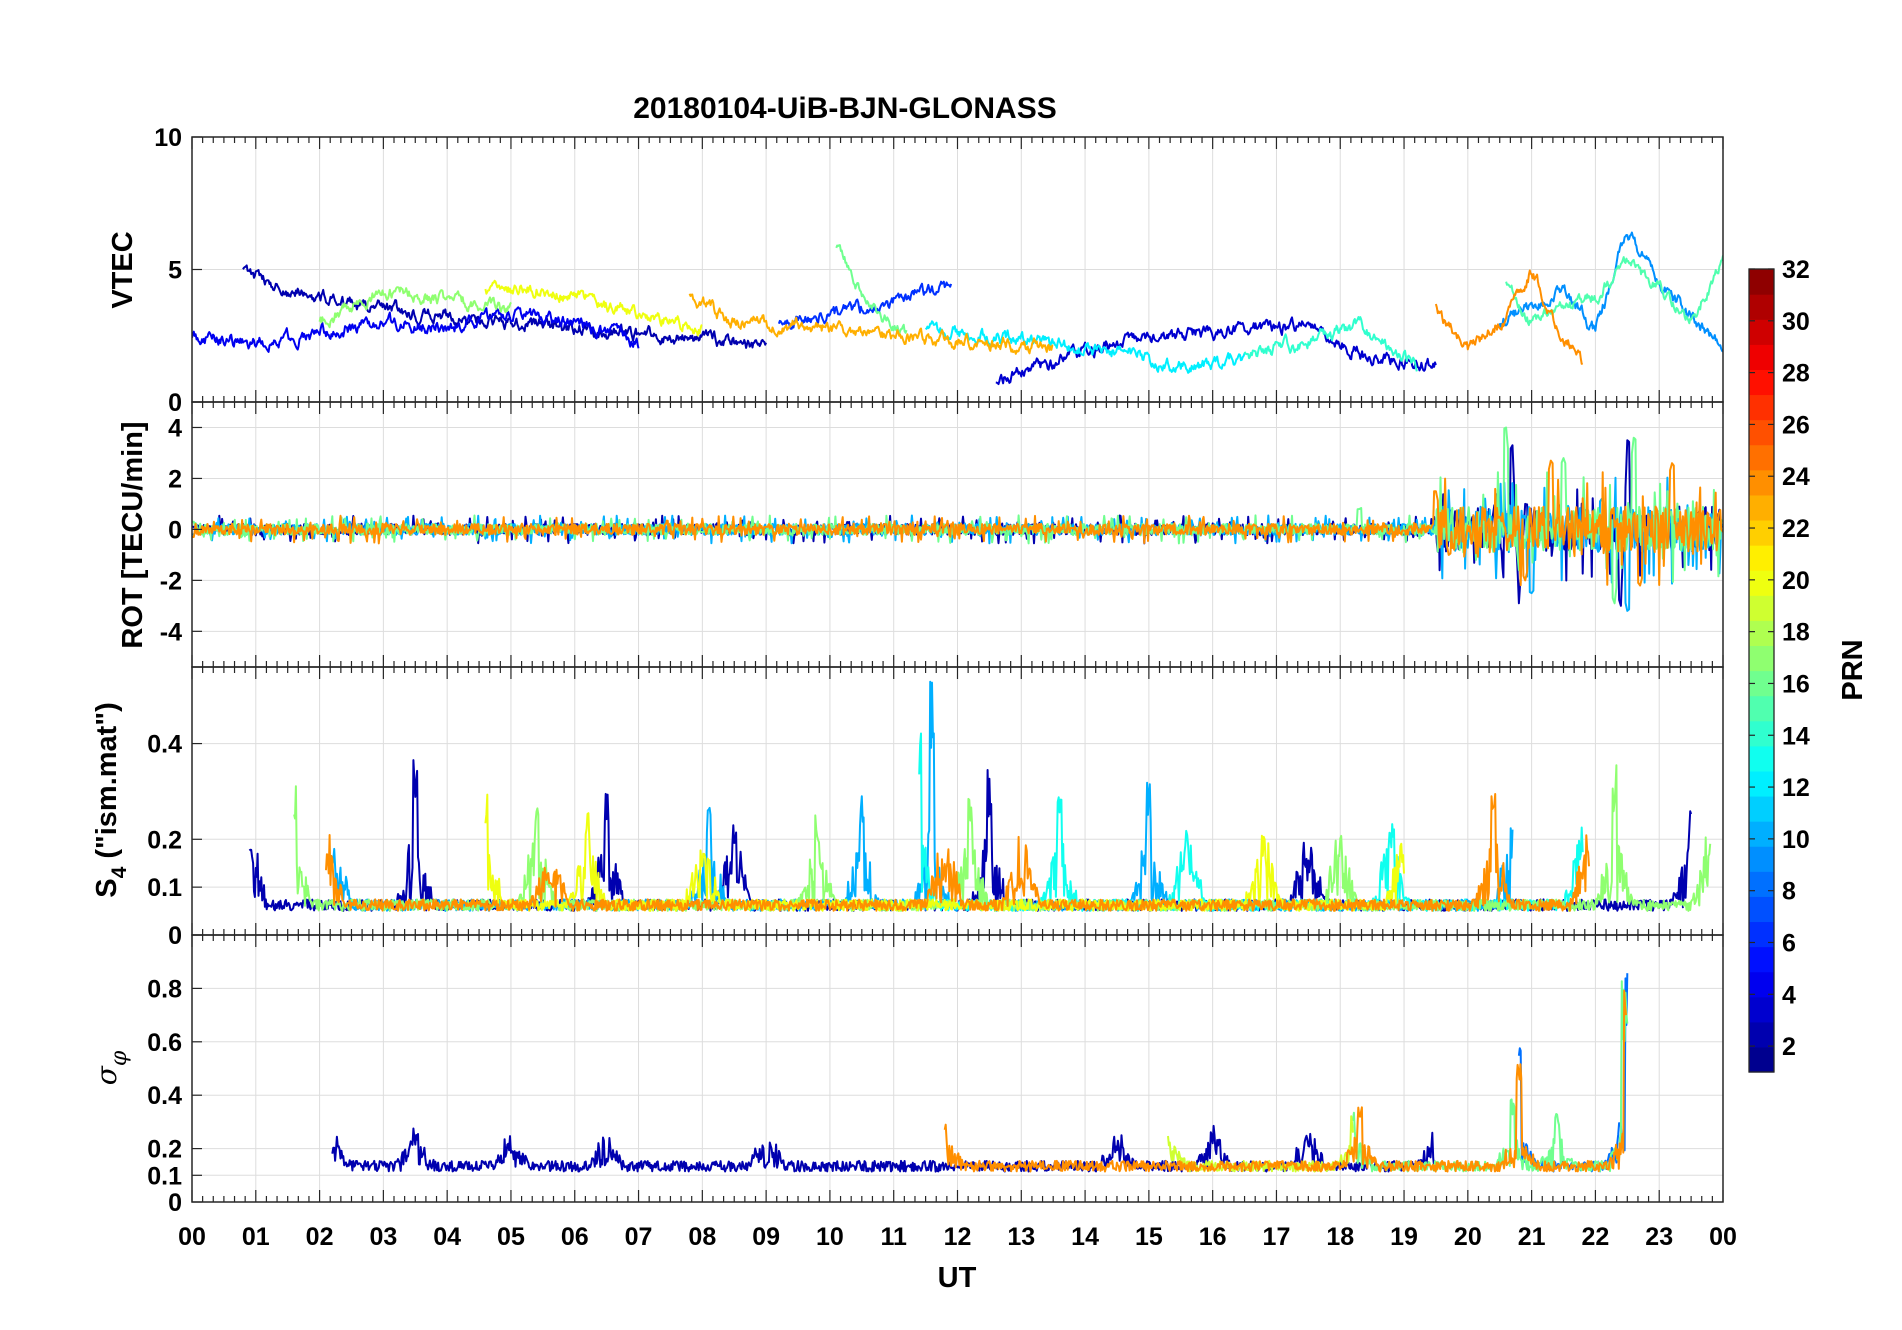 This screenshot has height=1330, width=1902. What do you see at coordinates (168, 138) in the screenshot?
I see `y-tick-label: 10` at bounding box center [168, 138].